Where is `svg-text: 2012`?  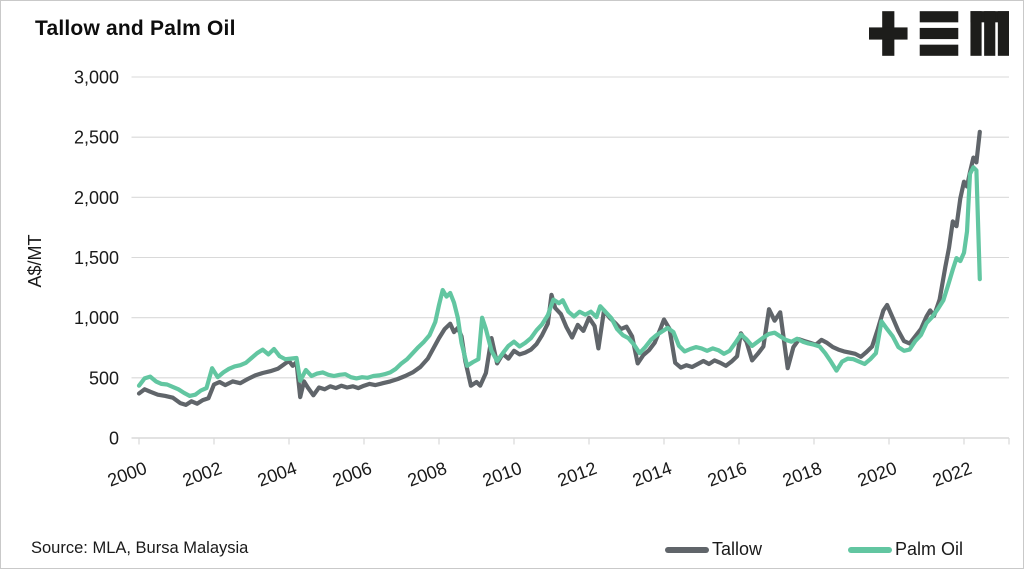
svg-text: 2012 is located at coordinates (577, 474).